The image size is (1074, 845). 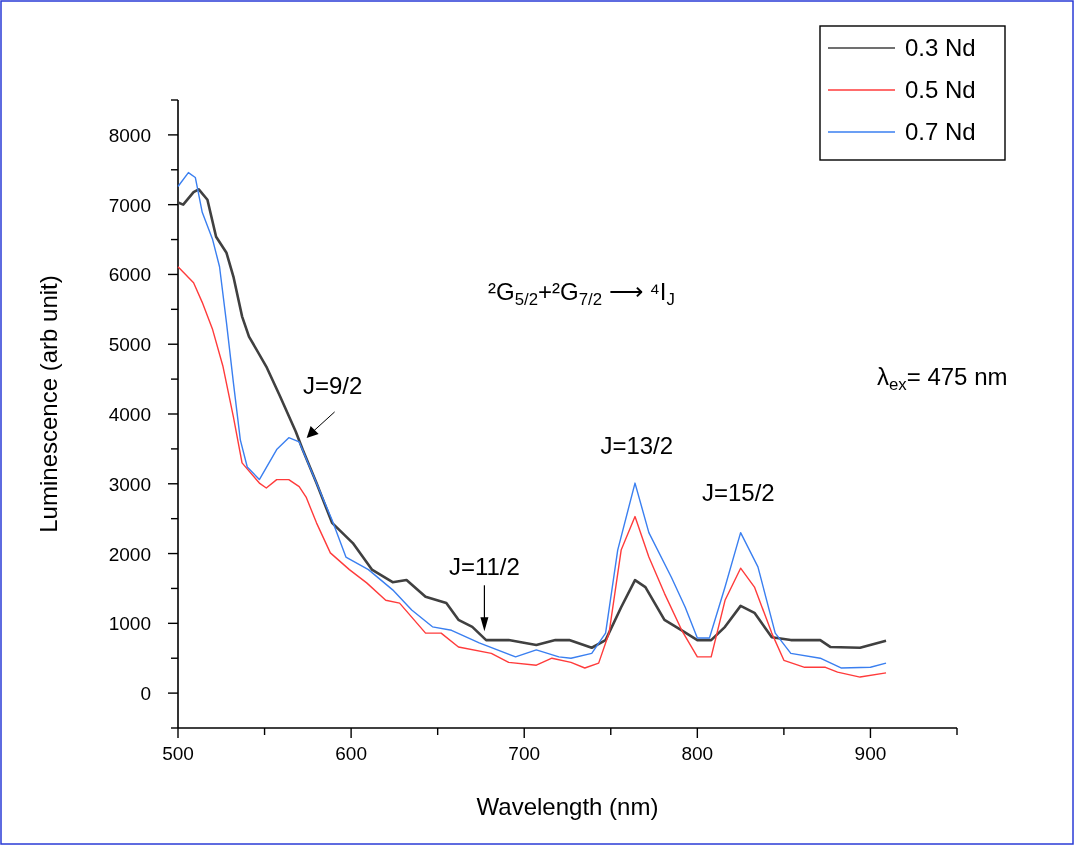 What do you see at coordinates (332, 385) in the screenshot?
I see `annotation: J=9/2` at bounding box center [332, 385].